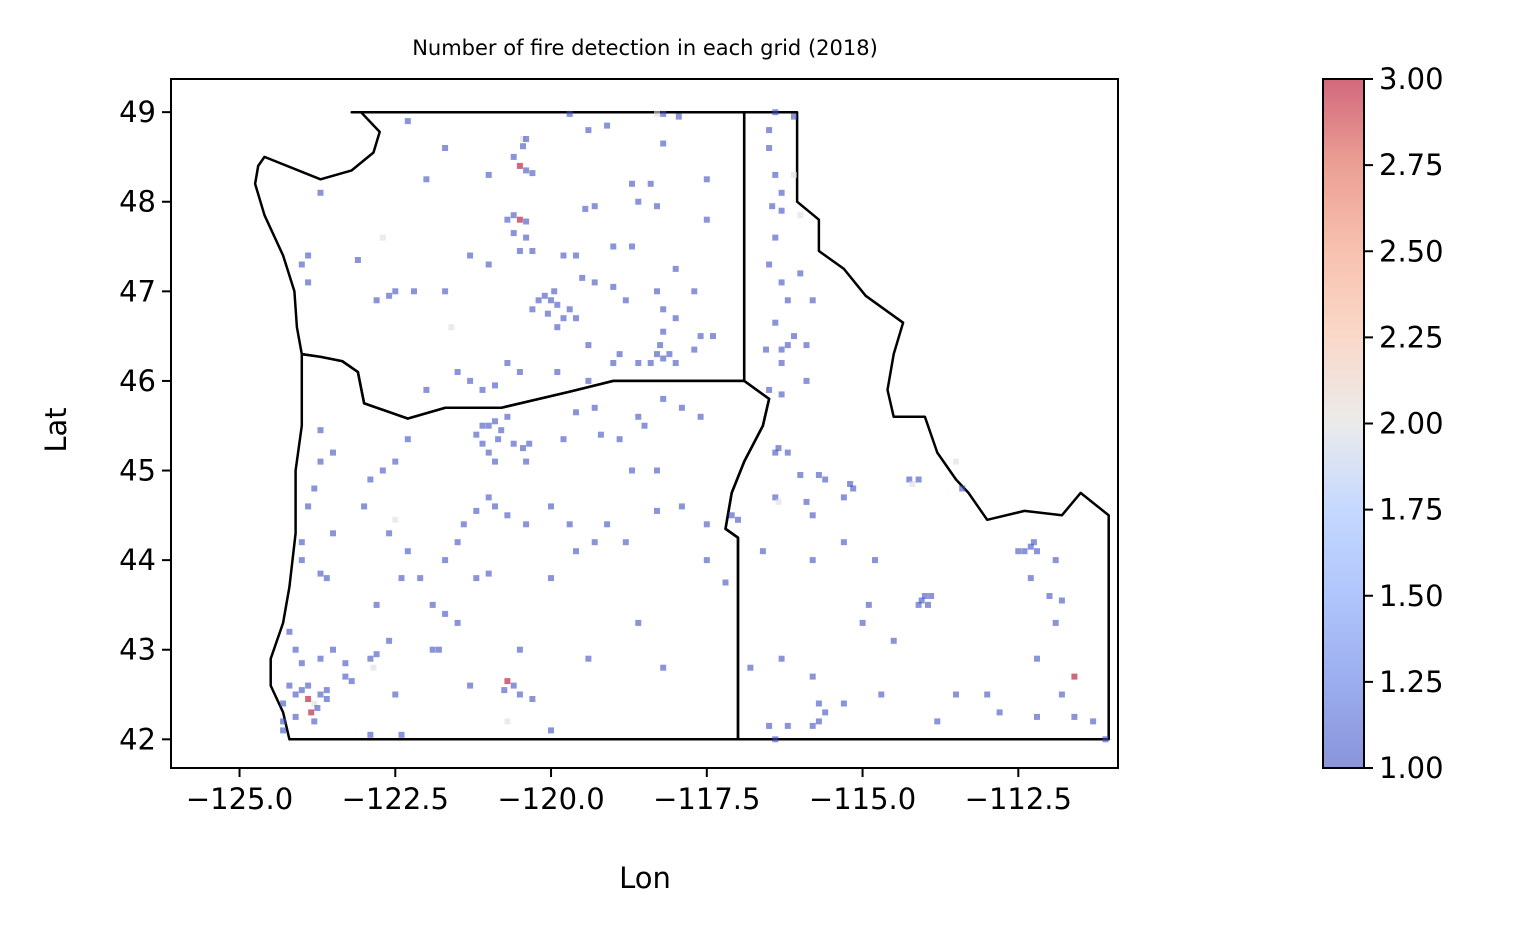  Describe the element at coordinates (1411, 768) in the screenshot. I see `colorbar-tick-label: 1.00` at that location.